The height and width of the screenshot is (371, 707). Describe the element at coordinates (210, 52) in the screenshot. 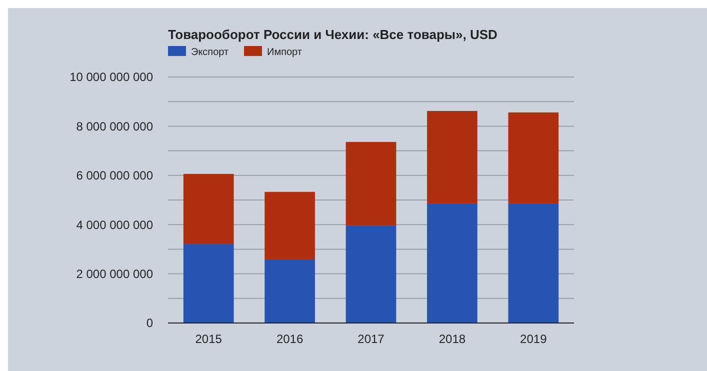

I see `legend-label: Экспорт` at that location.